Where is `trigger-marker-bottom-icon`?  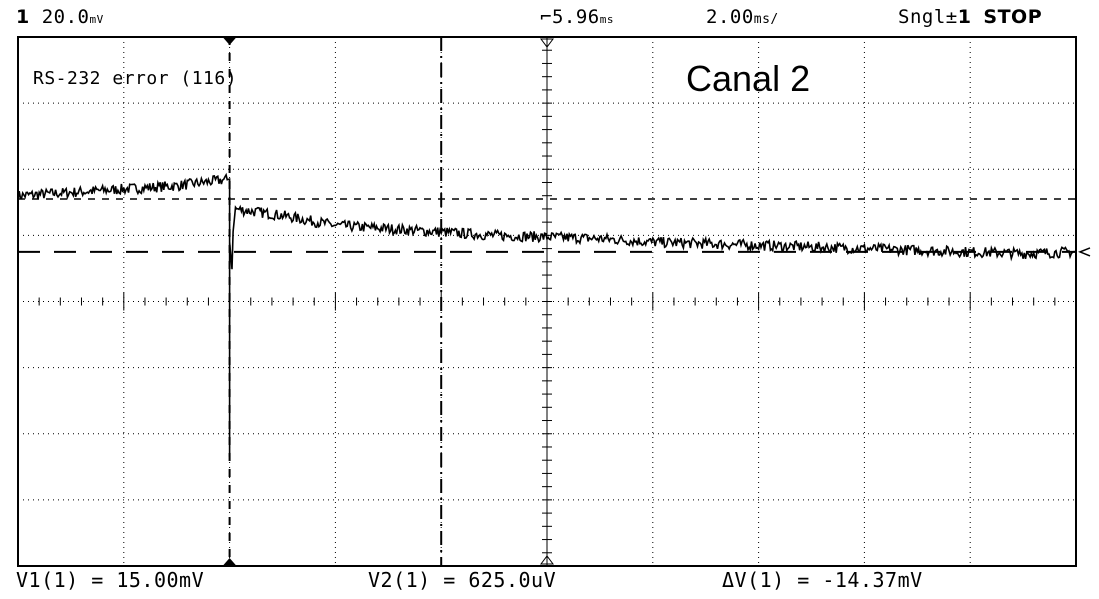 trigger-marker-bottom-icon is located at coordinates (229, 562).